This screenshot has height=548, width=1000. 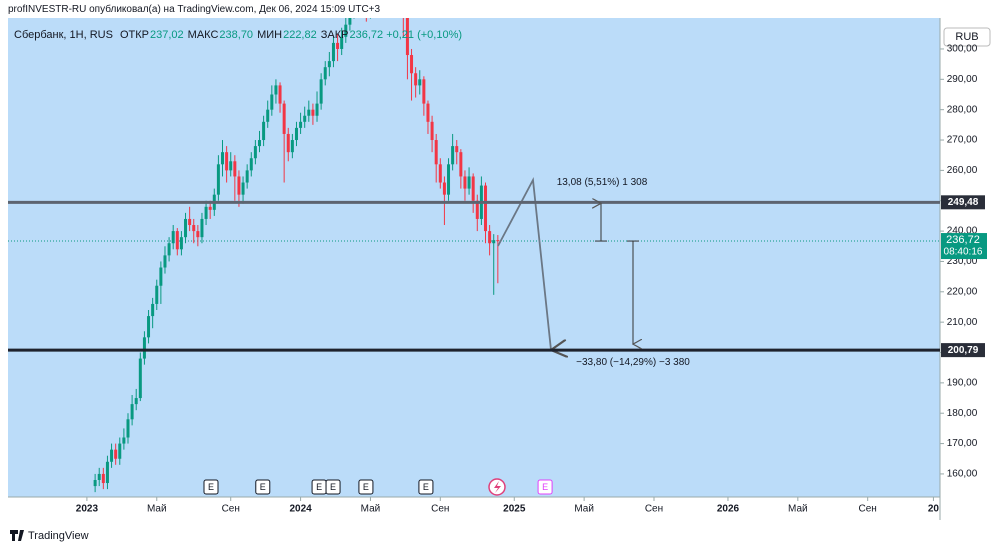 What do you see at coordinates (63, 35) in the screenshot?
I see `symbol: Сбербанк, 1Н, RUS` at bounding box center [63, 35].